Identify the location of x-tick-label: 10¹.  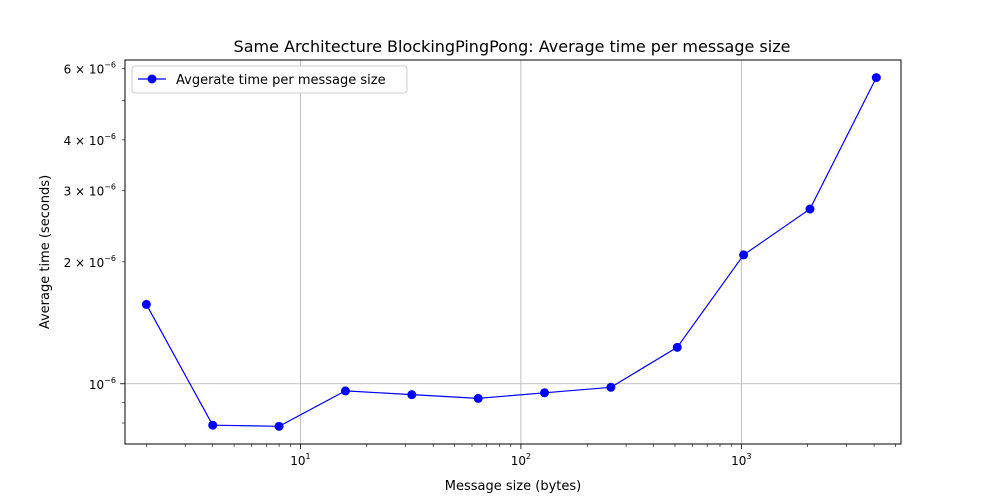
(300, 460).